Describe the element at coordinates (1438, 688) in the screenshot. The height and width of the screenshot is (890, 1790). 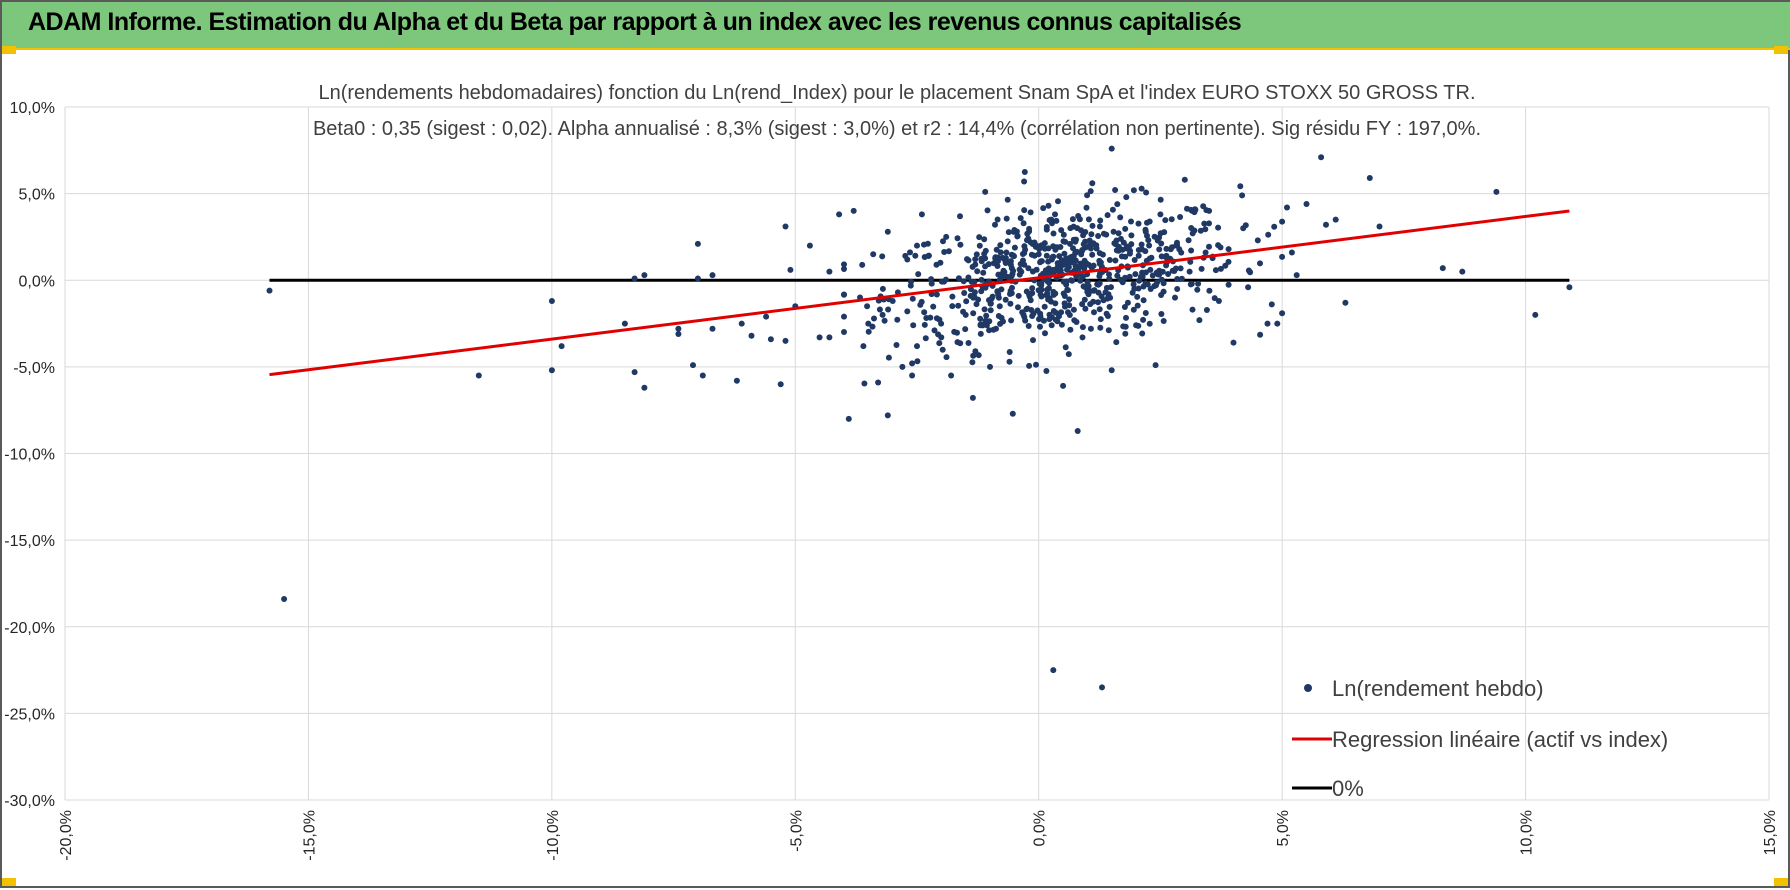
I see `legend-label-points: Ln(rendement hebdo)` at that location.